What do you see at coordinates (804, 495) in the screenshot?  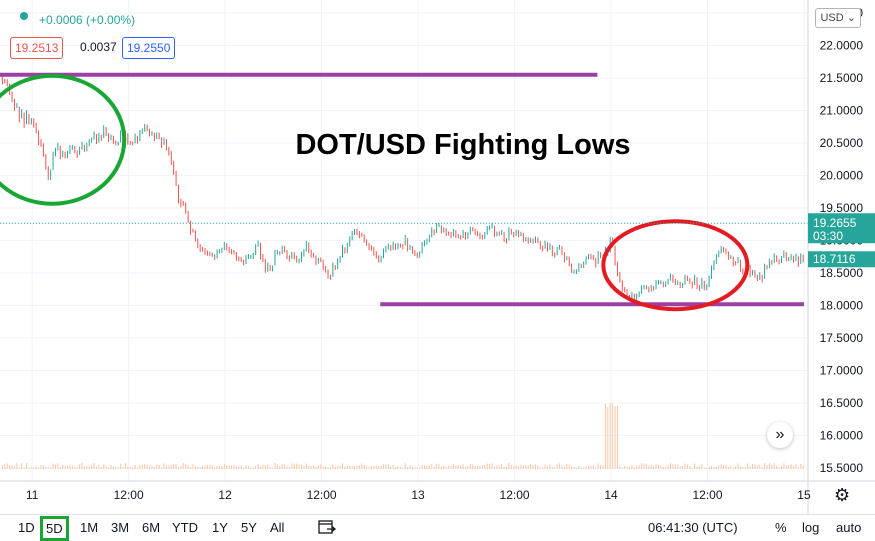 I see `x-tick-label: 15` at bounding box center [804, 495].